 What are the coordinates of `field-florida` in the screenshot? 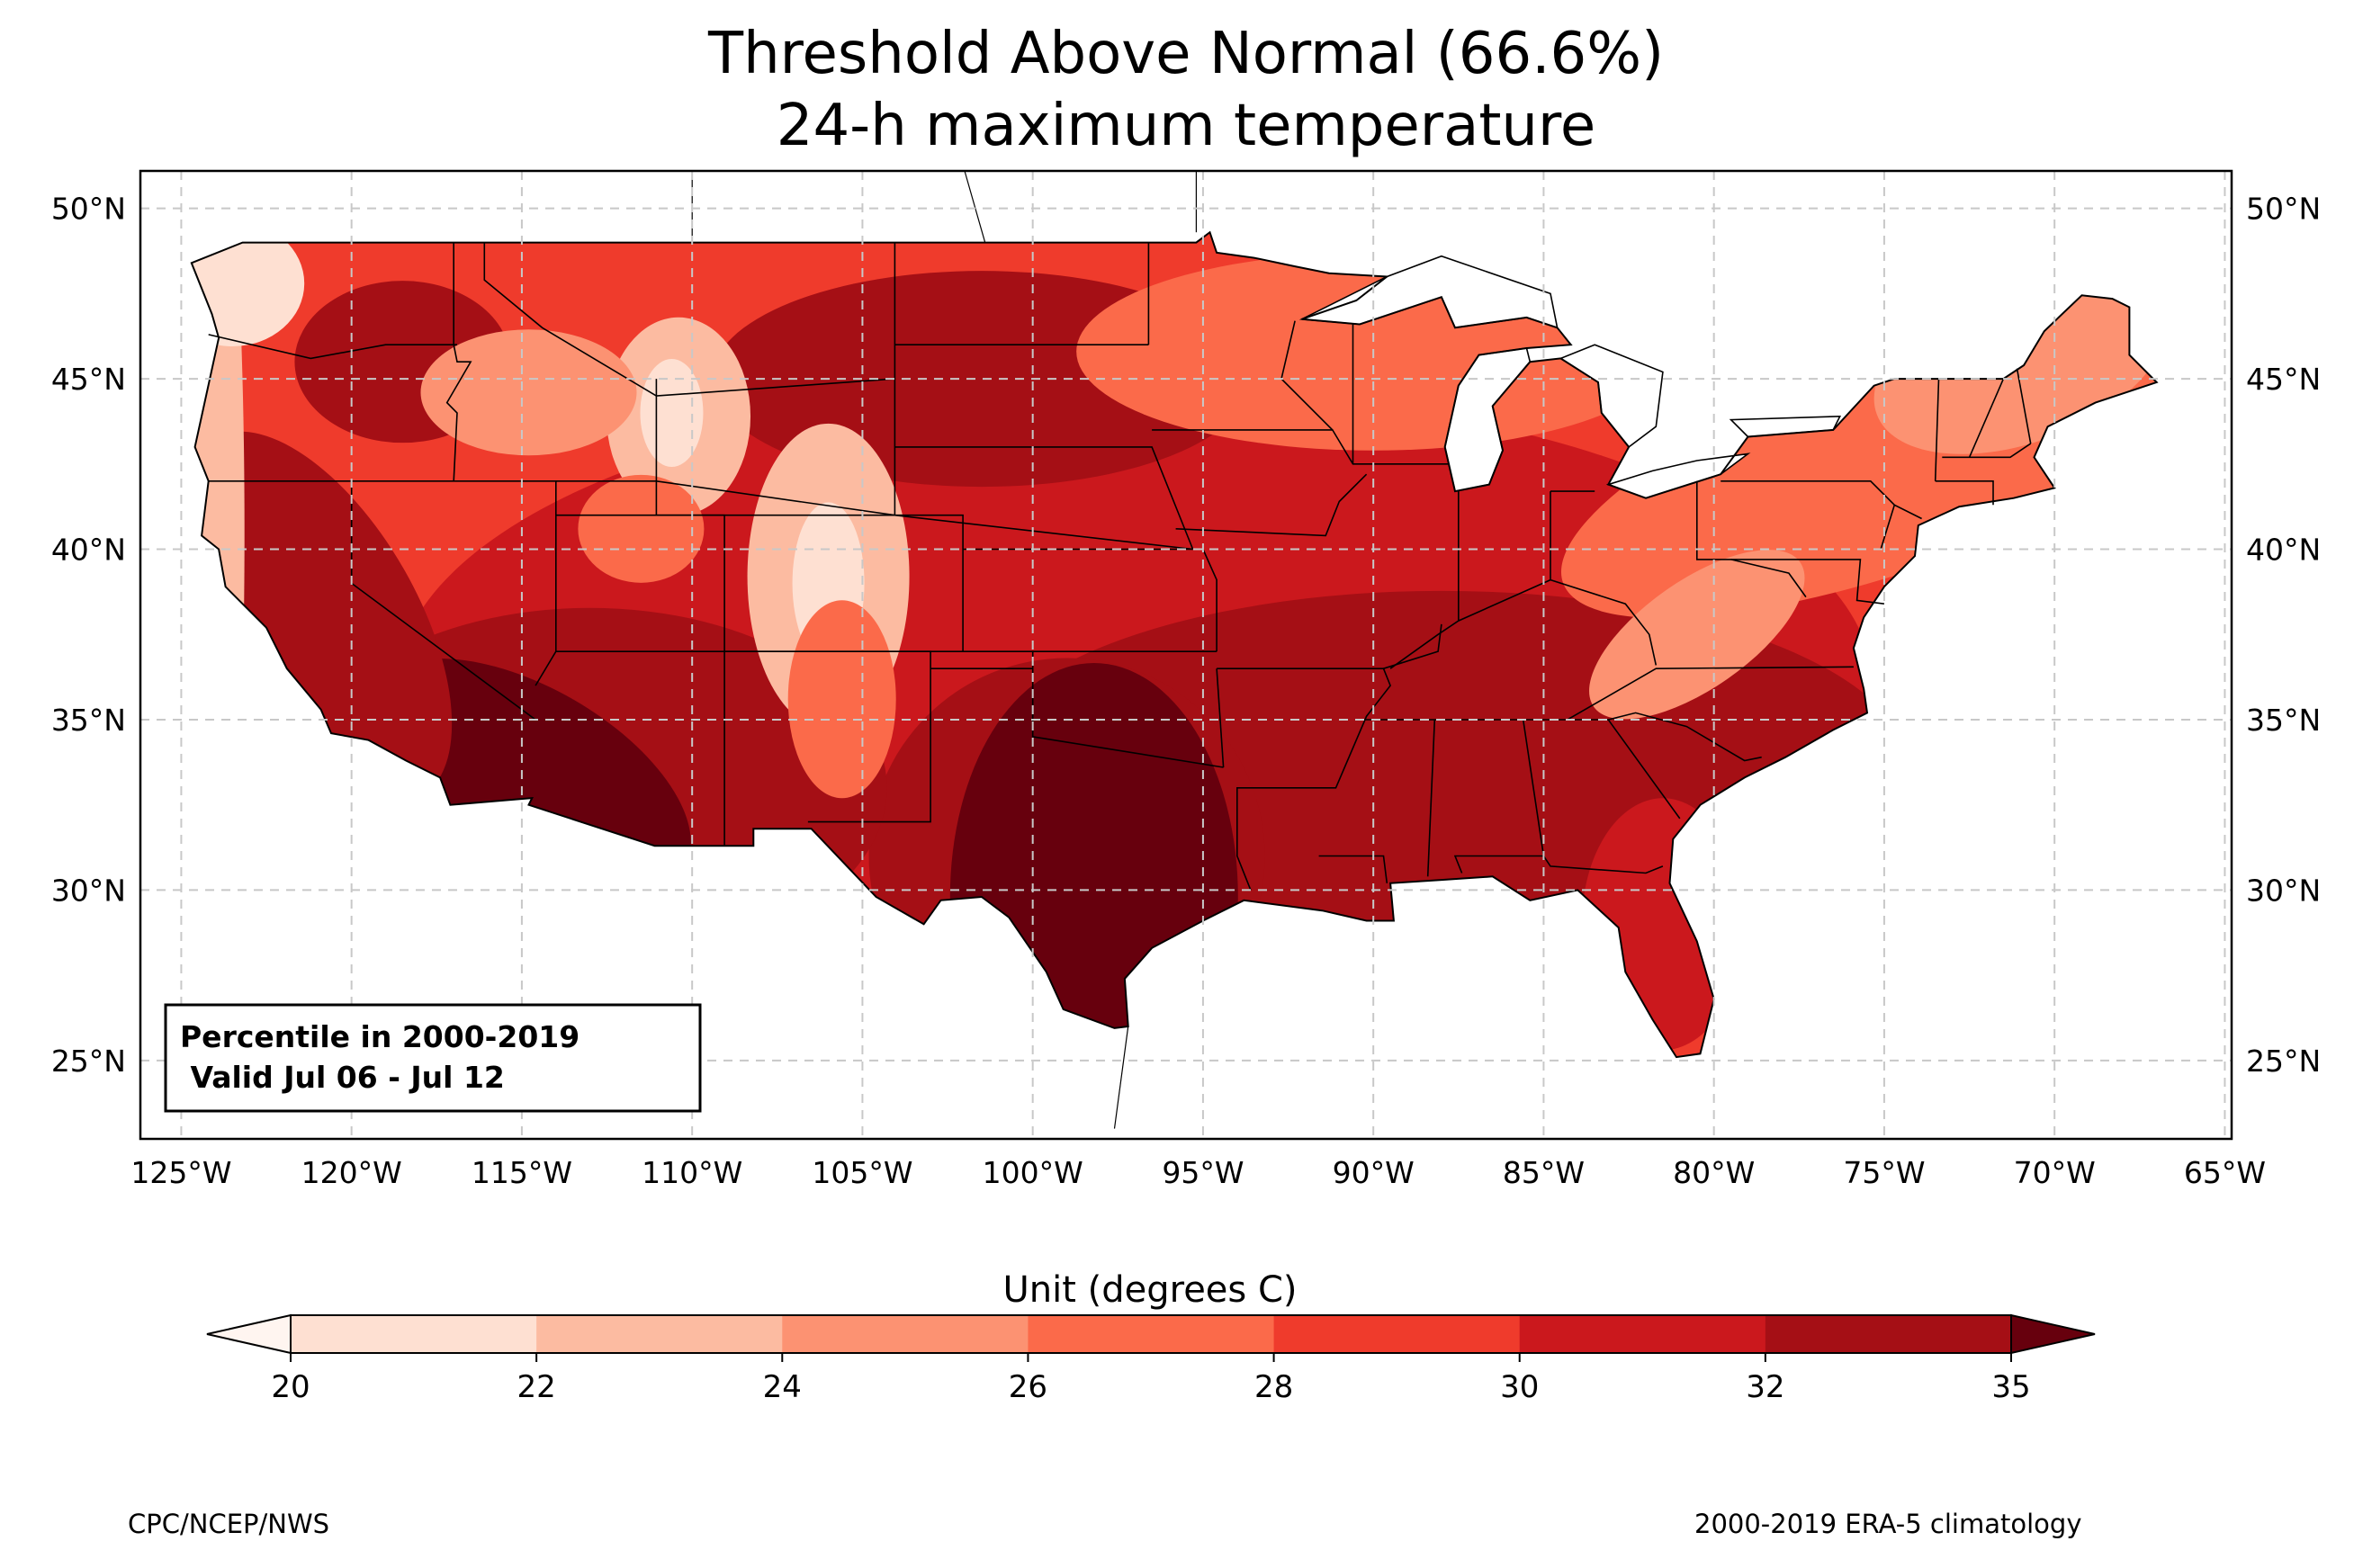 It's located at (1662, 924).